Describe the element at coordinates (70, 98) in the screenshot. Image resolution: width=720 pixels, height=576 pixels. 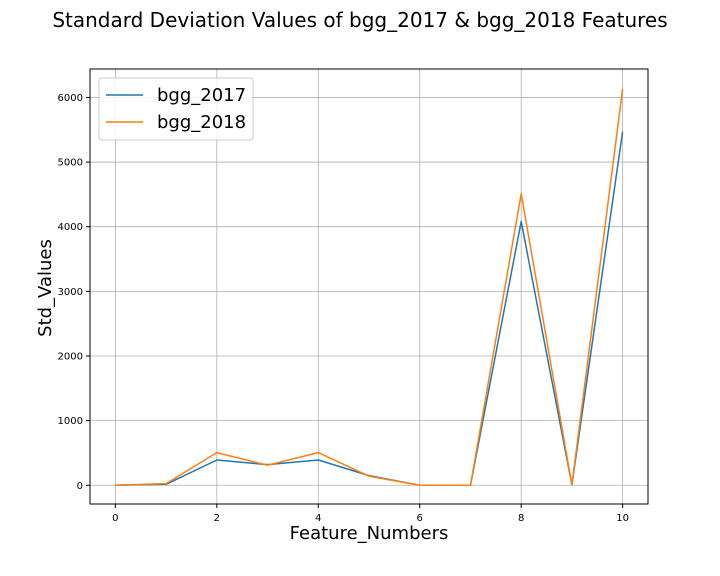
I see `y-tick-label: 6000` at that location.